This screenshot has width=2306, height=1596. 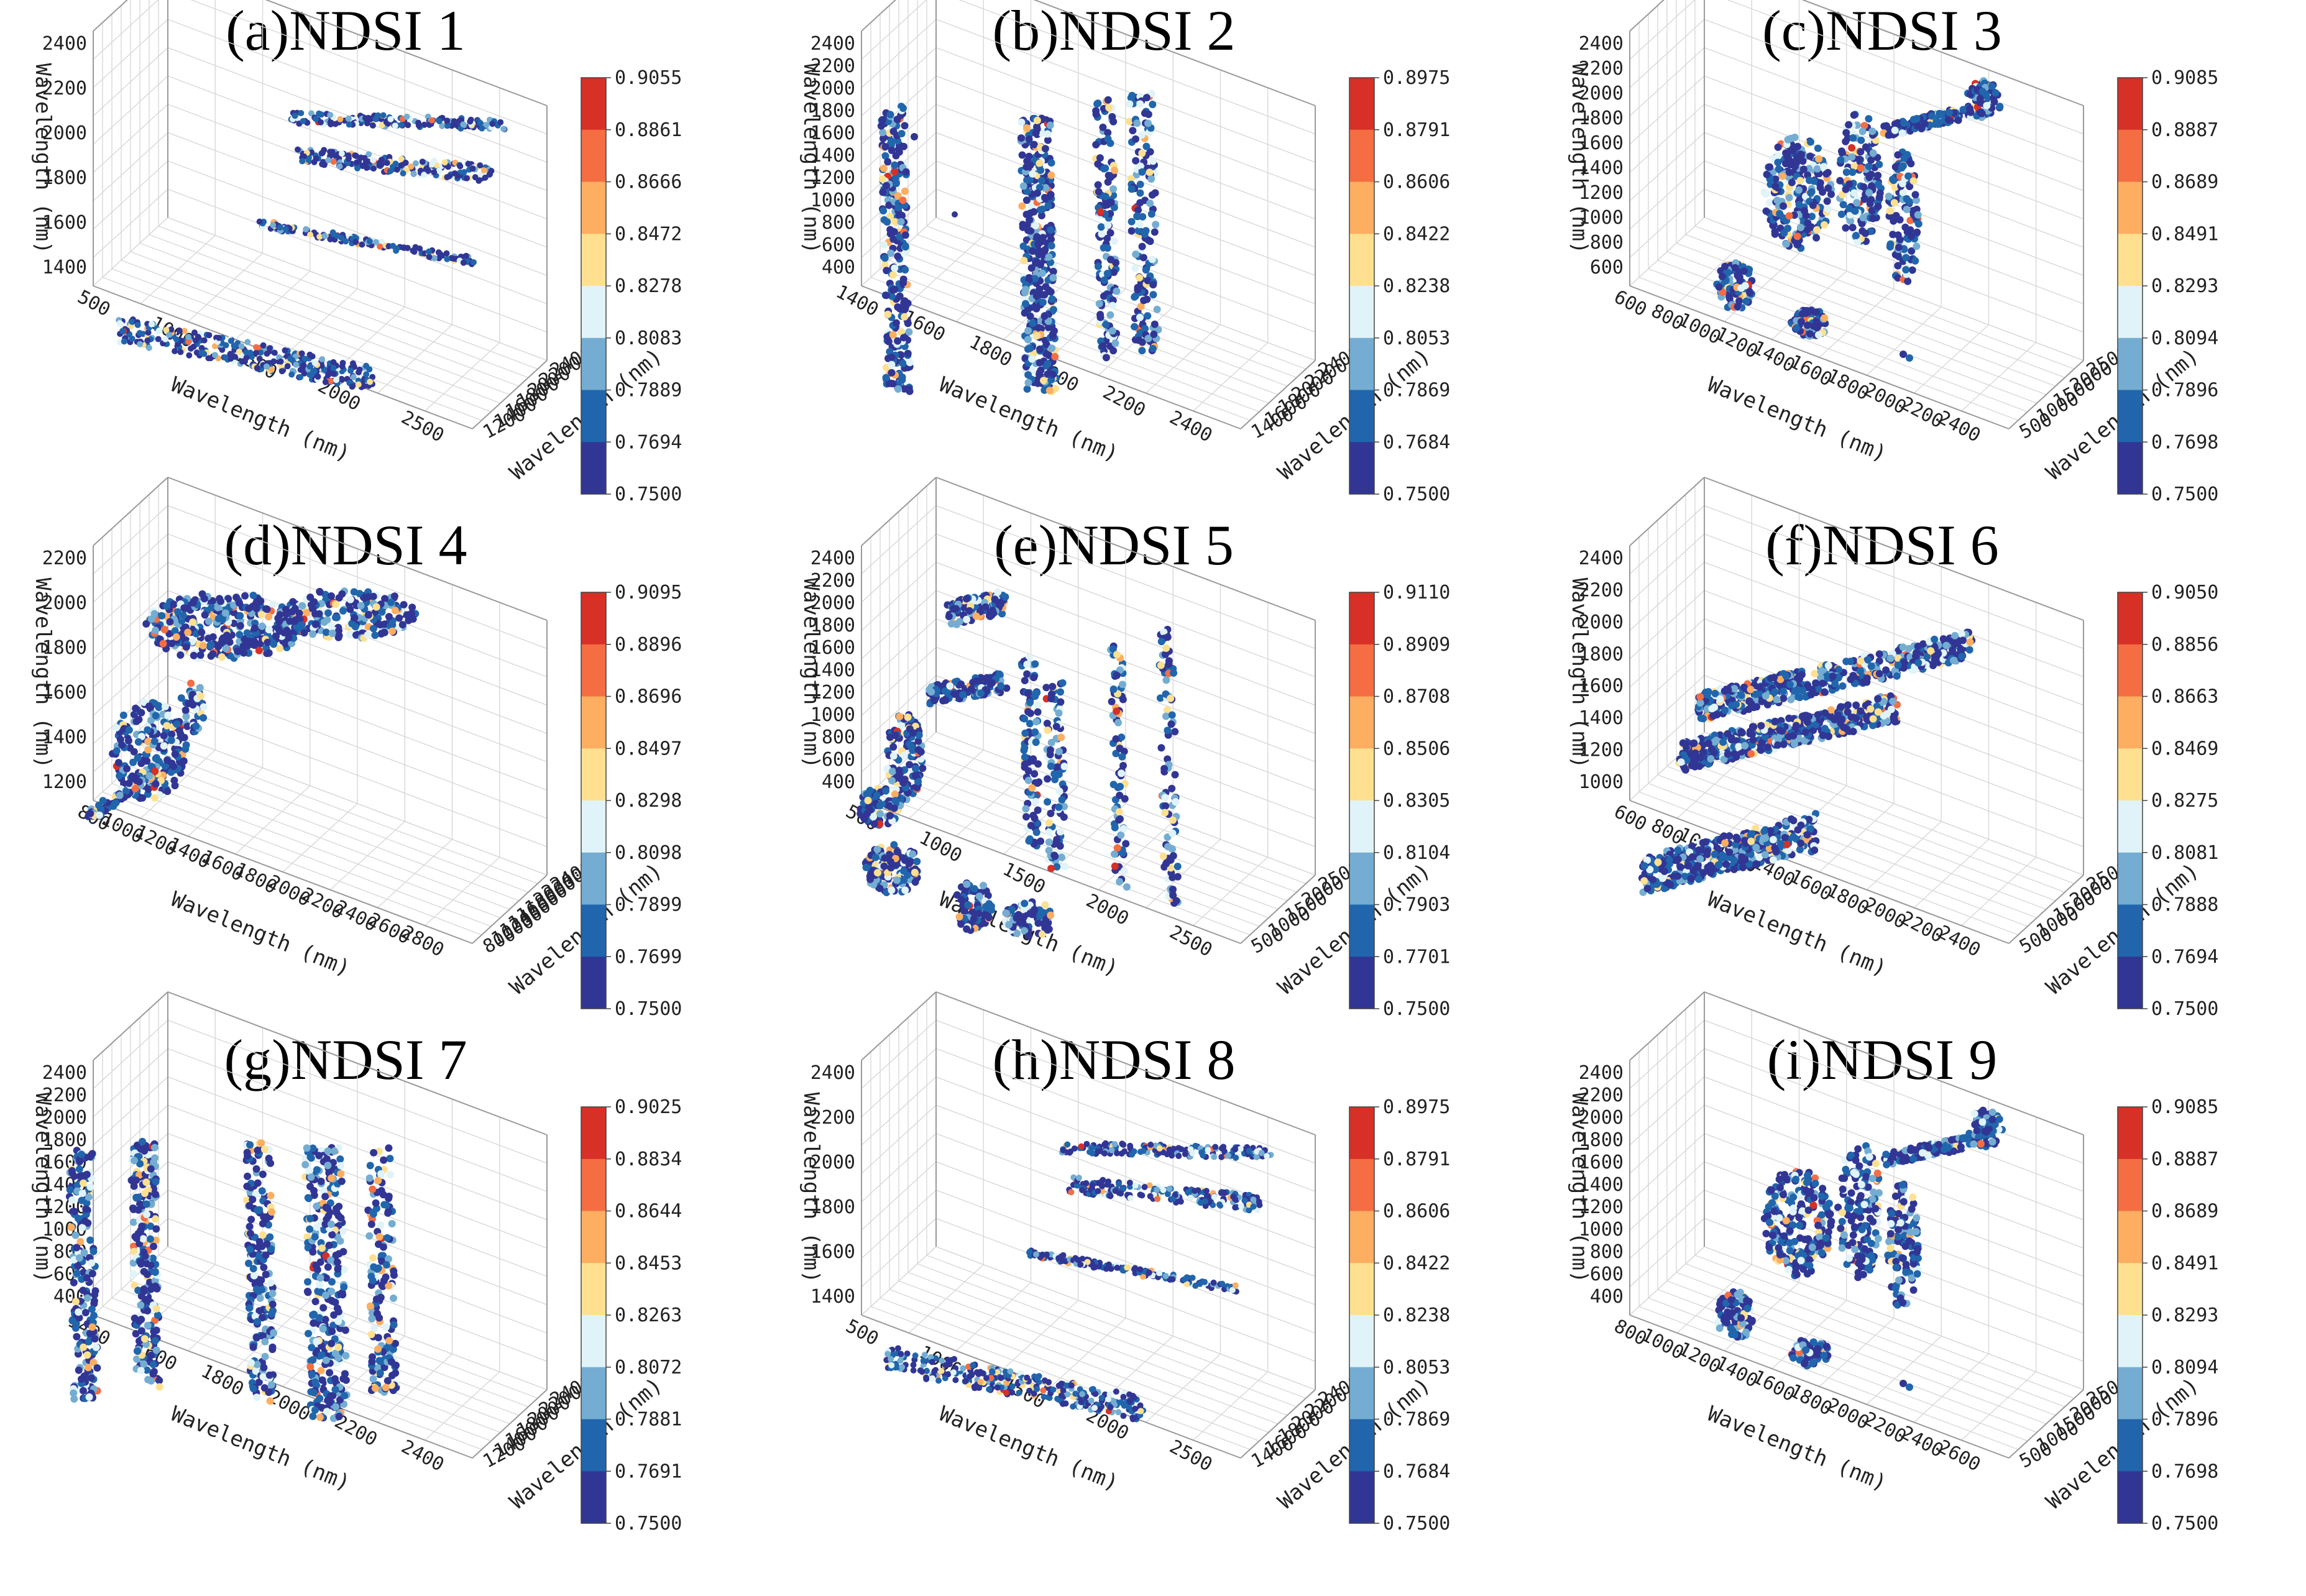 What do you see at coordinates (2184, 286) in the screenshot?
I see `colorbar-tick-label: 0.8293` at bounding box center [2184, 286].